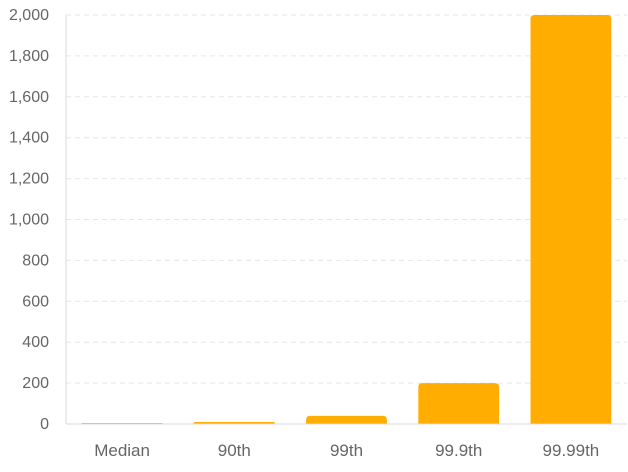 Image resolution: width=628 pixels, height=472 pixels. What do you see at coordinates (571, 450) in the screenshot?
I see `x-tick-label: 99.99th` at bounding box center [571, 450].